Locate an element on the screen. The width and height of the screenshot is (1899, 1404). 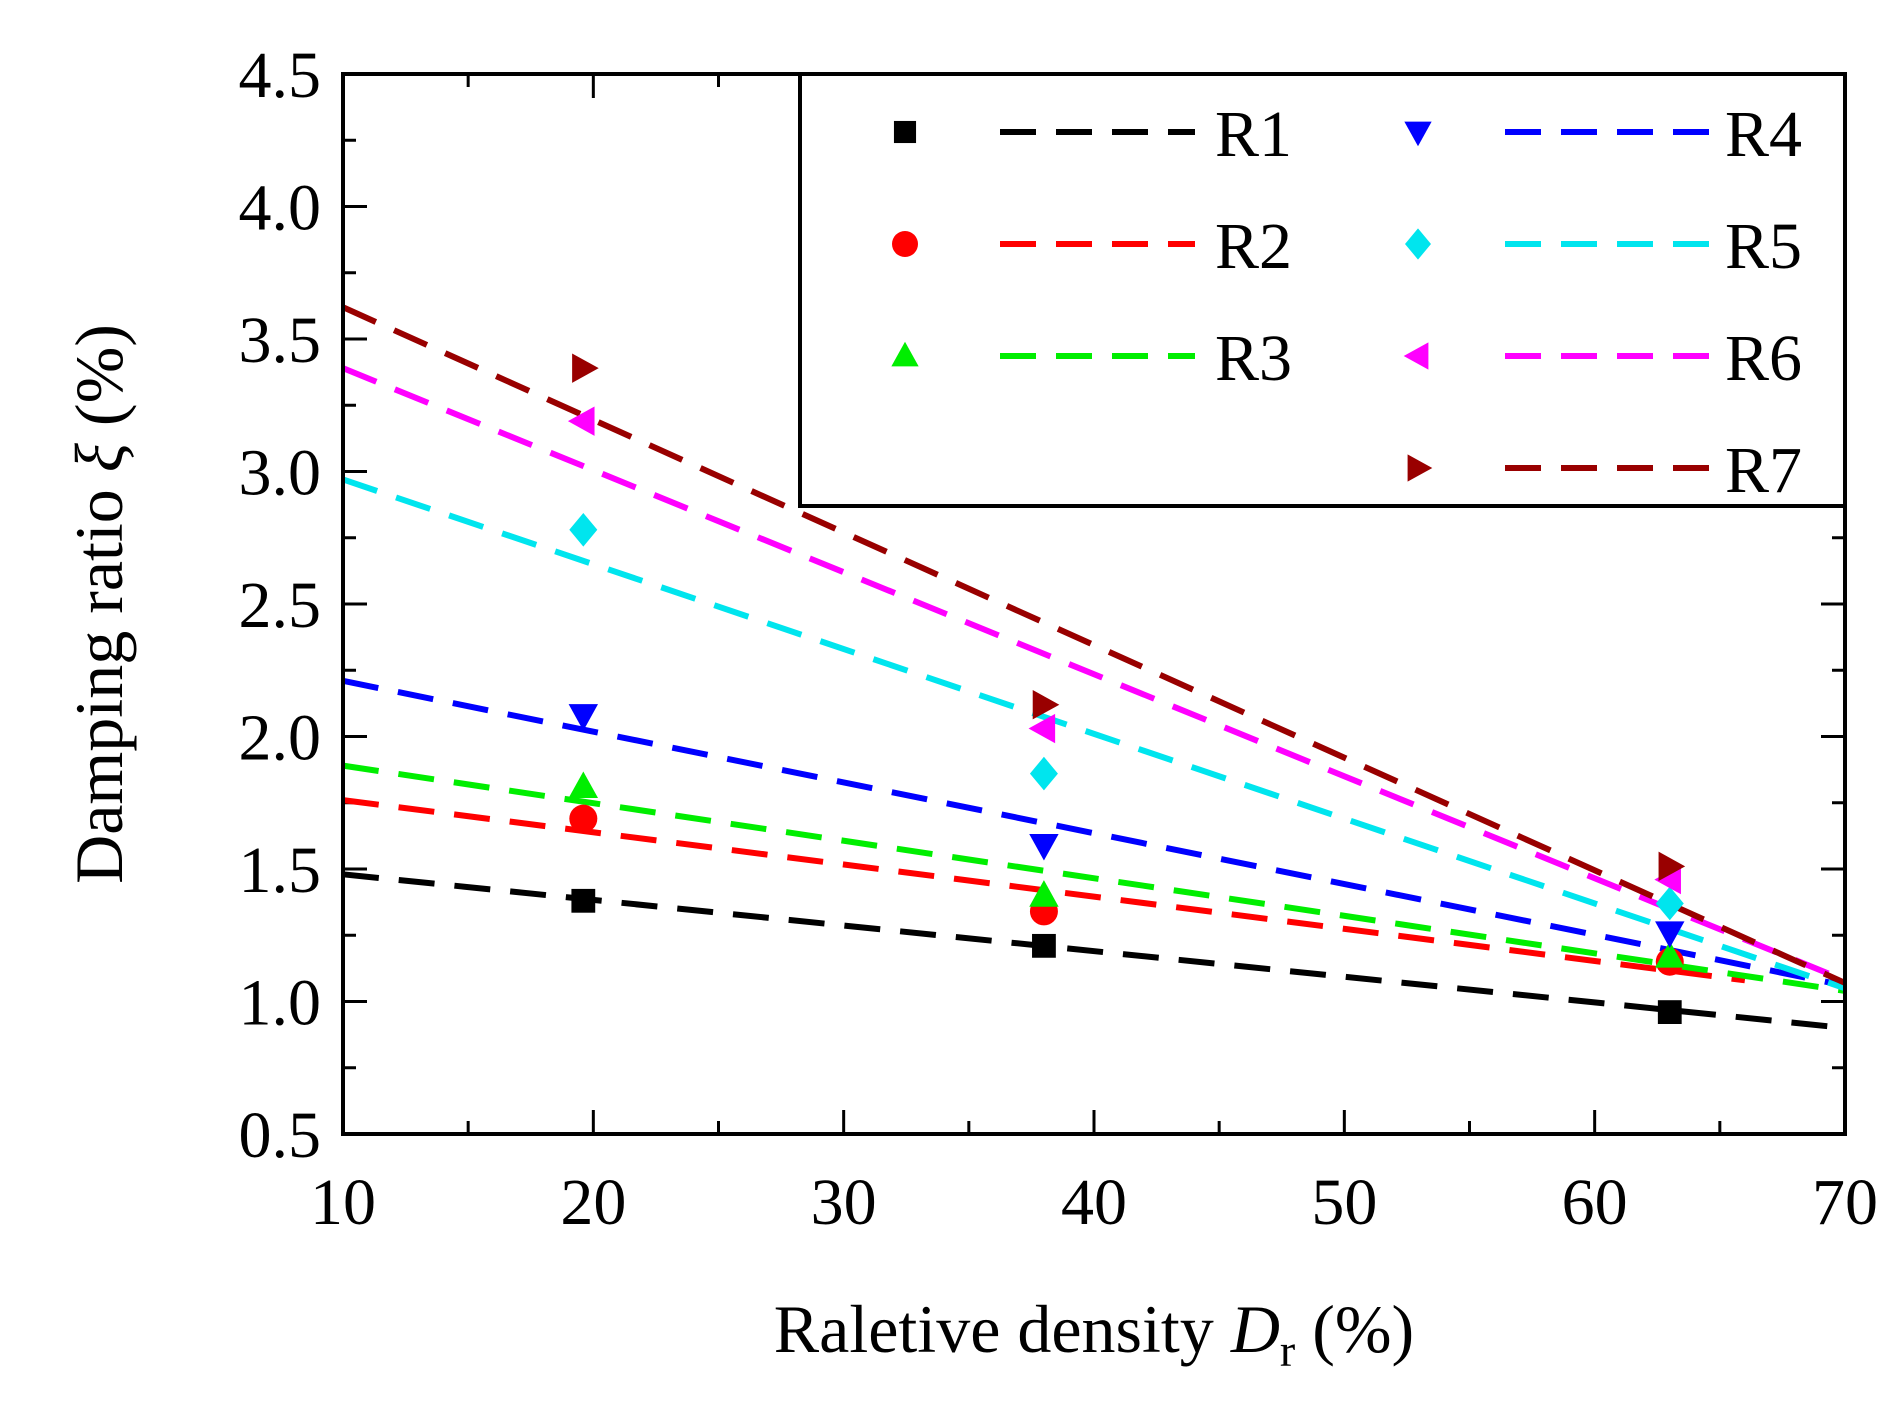
y-tick-label: 4.5 is located at coordinates (280, 75).